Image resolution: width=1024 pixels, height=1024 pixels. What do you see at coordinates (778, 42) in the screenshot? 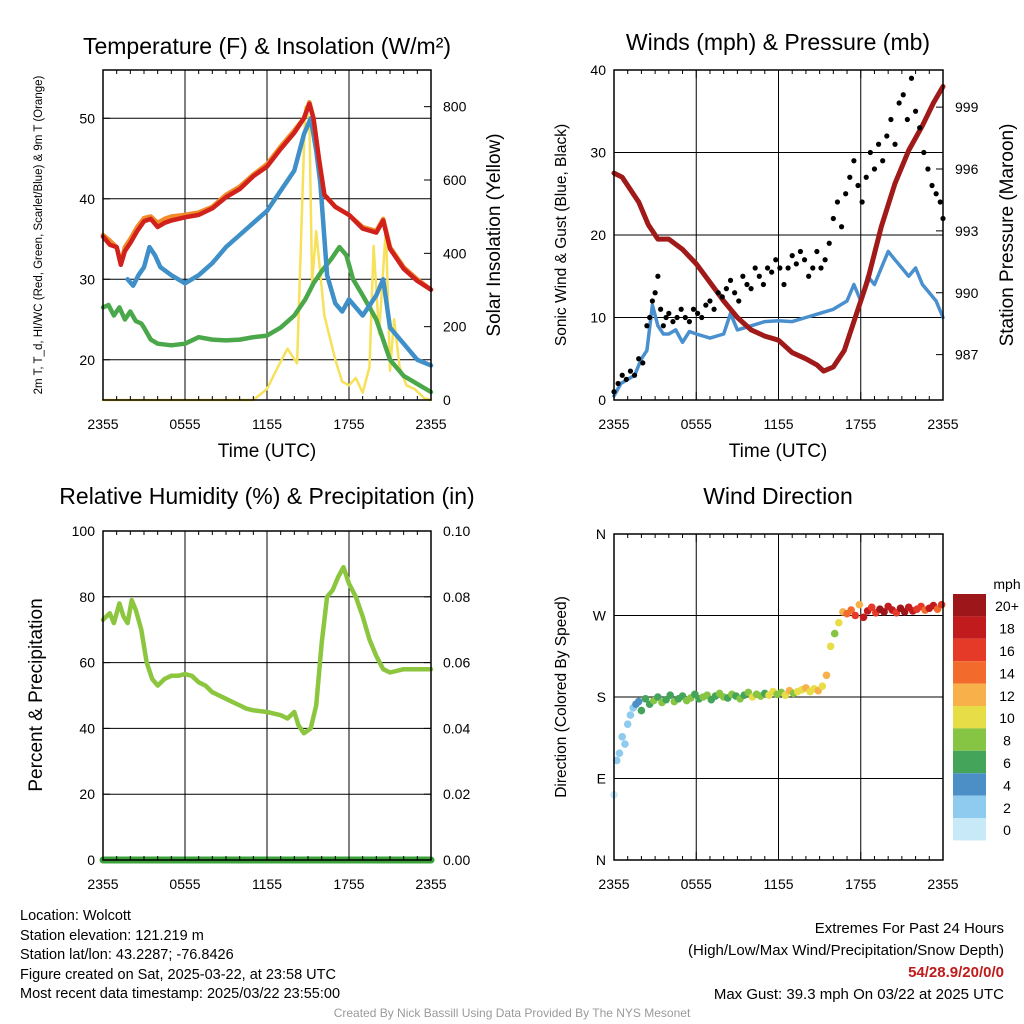
I see `winds-panel-title: Winds (mph) & Pressure (mb)` at bounding box center [778, 42].